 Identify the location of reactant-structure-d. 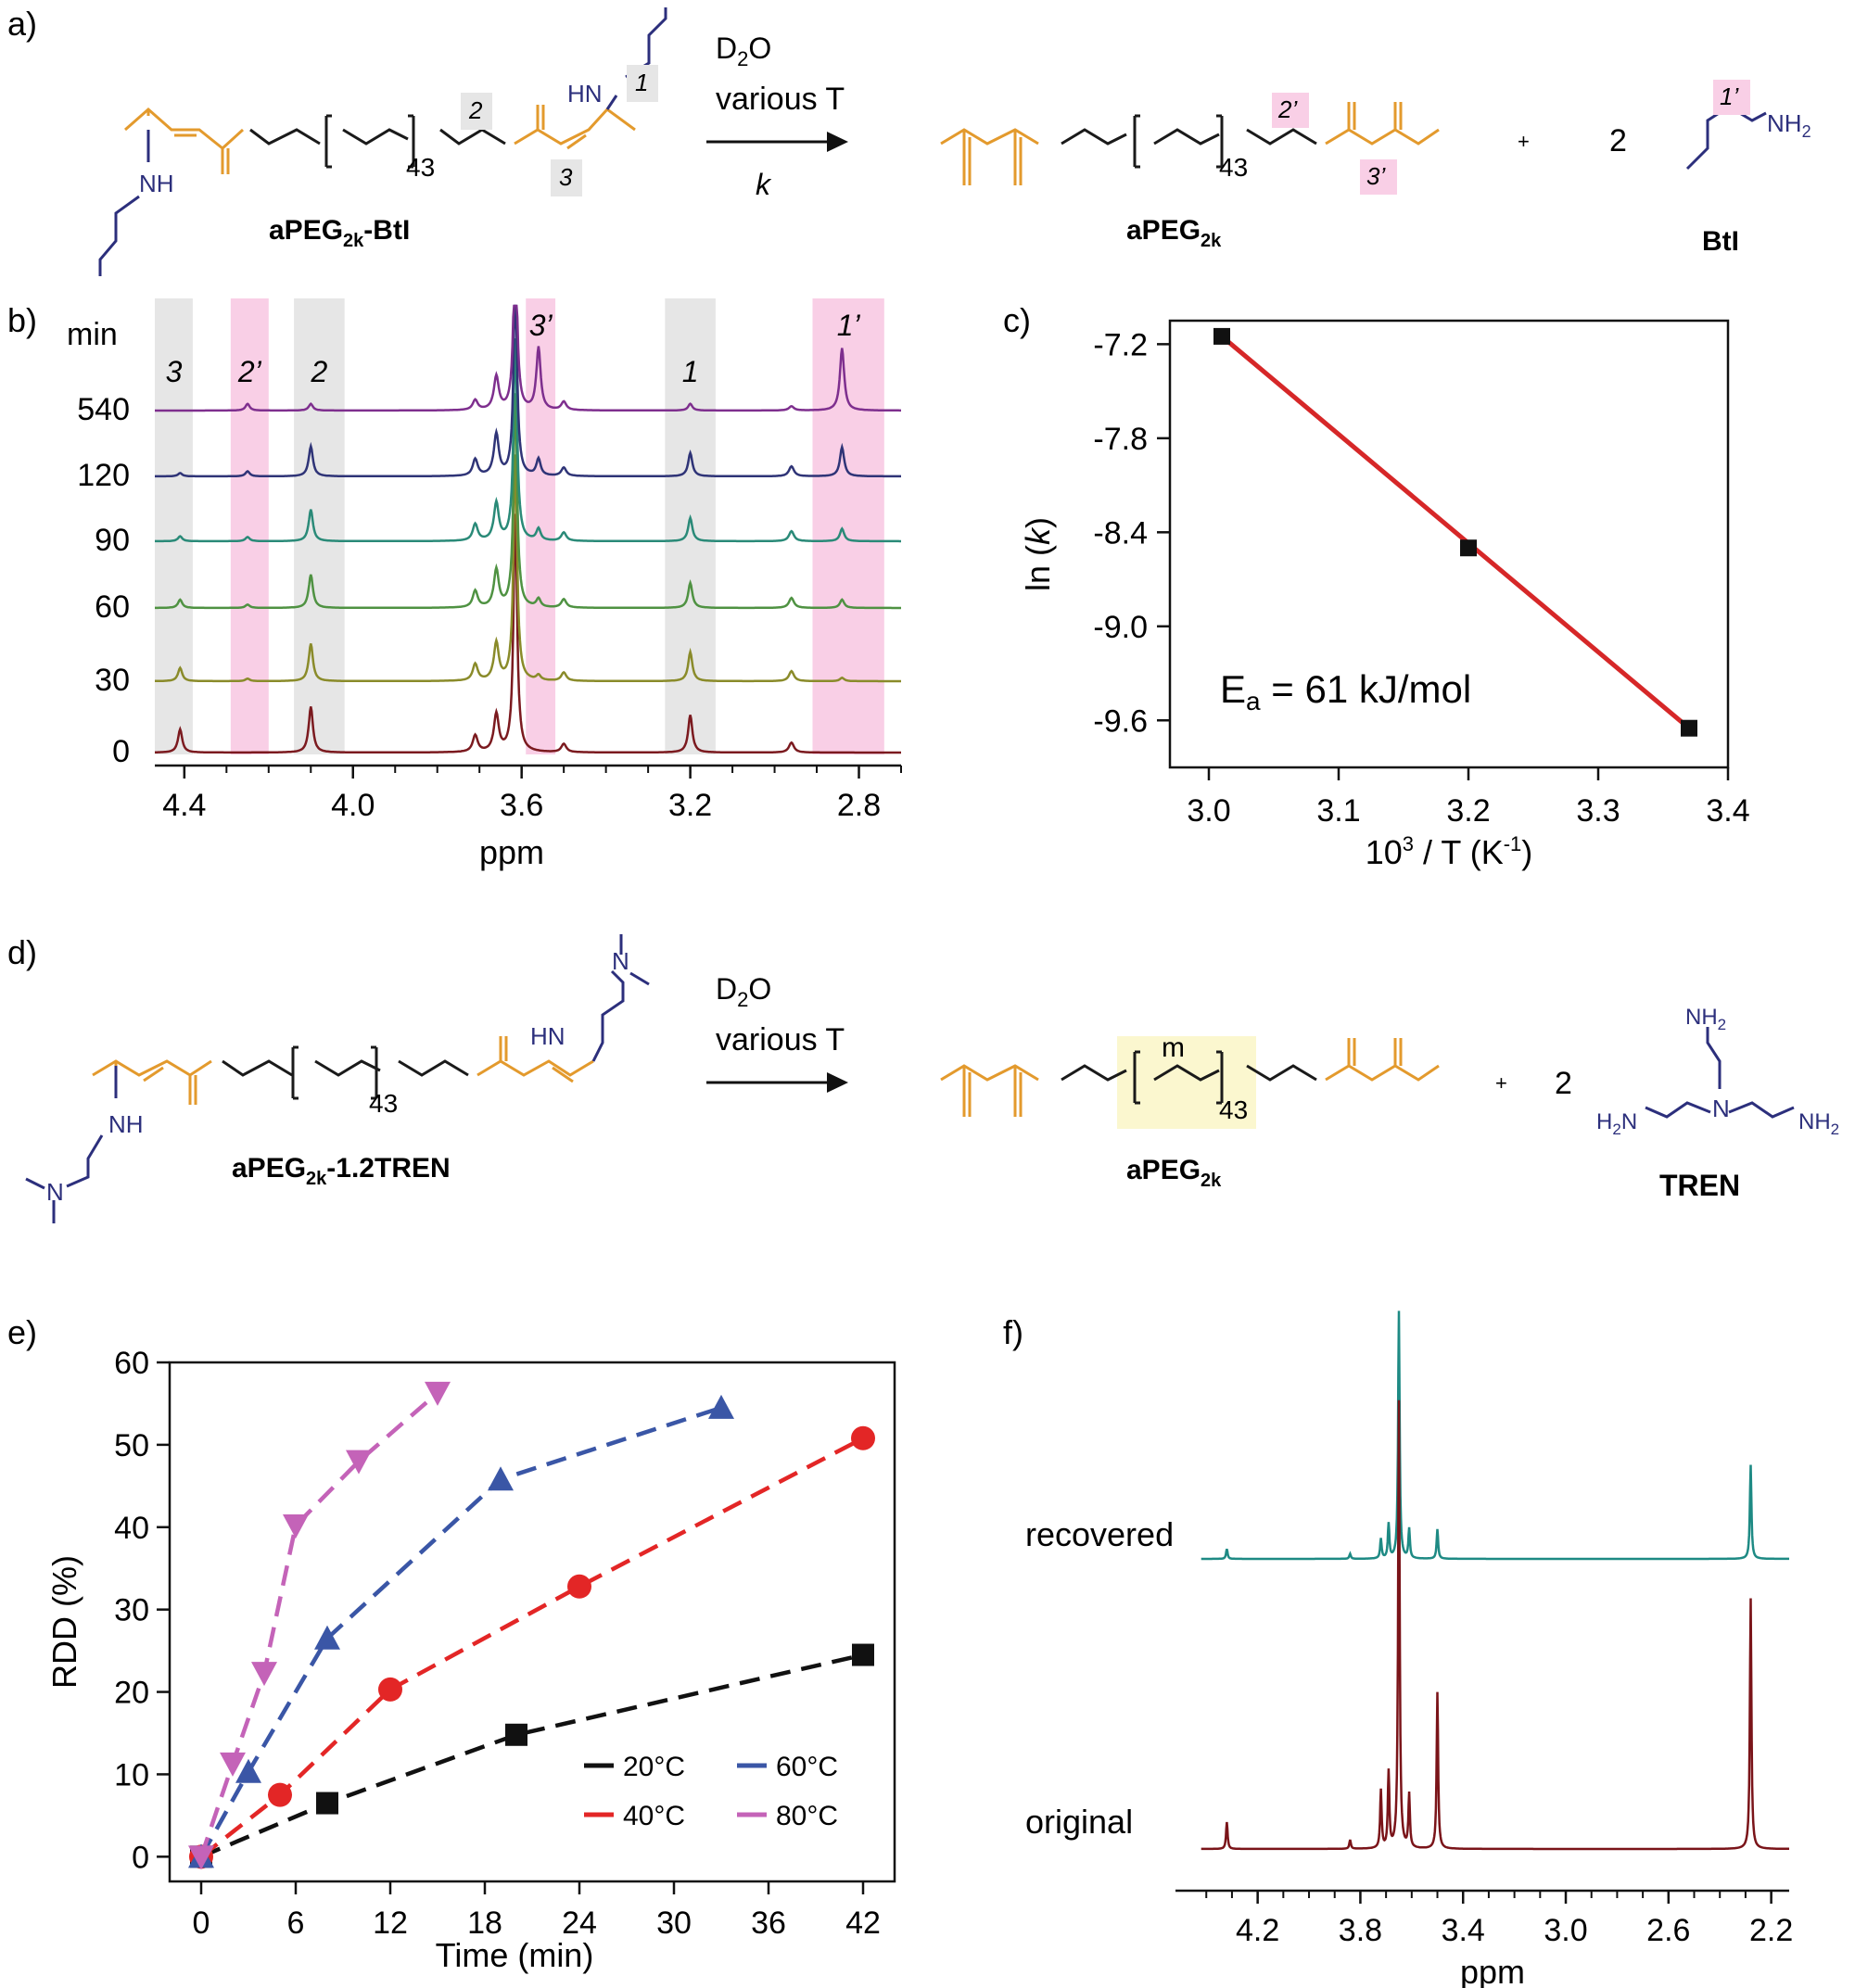
(337, 1078).